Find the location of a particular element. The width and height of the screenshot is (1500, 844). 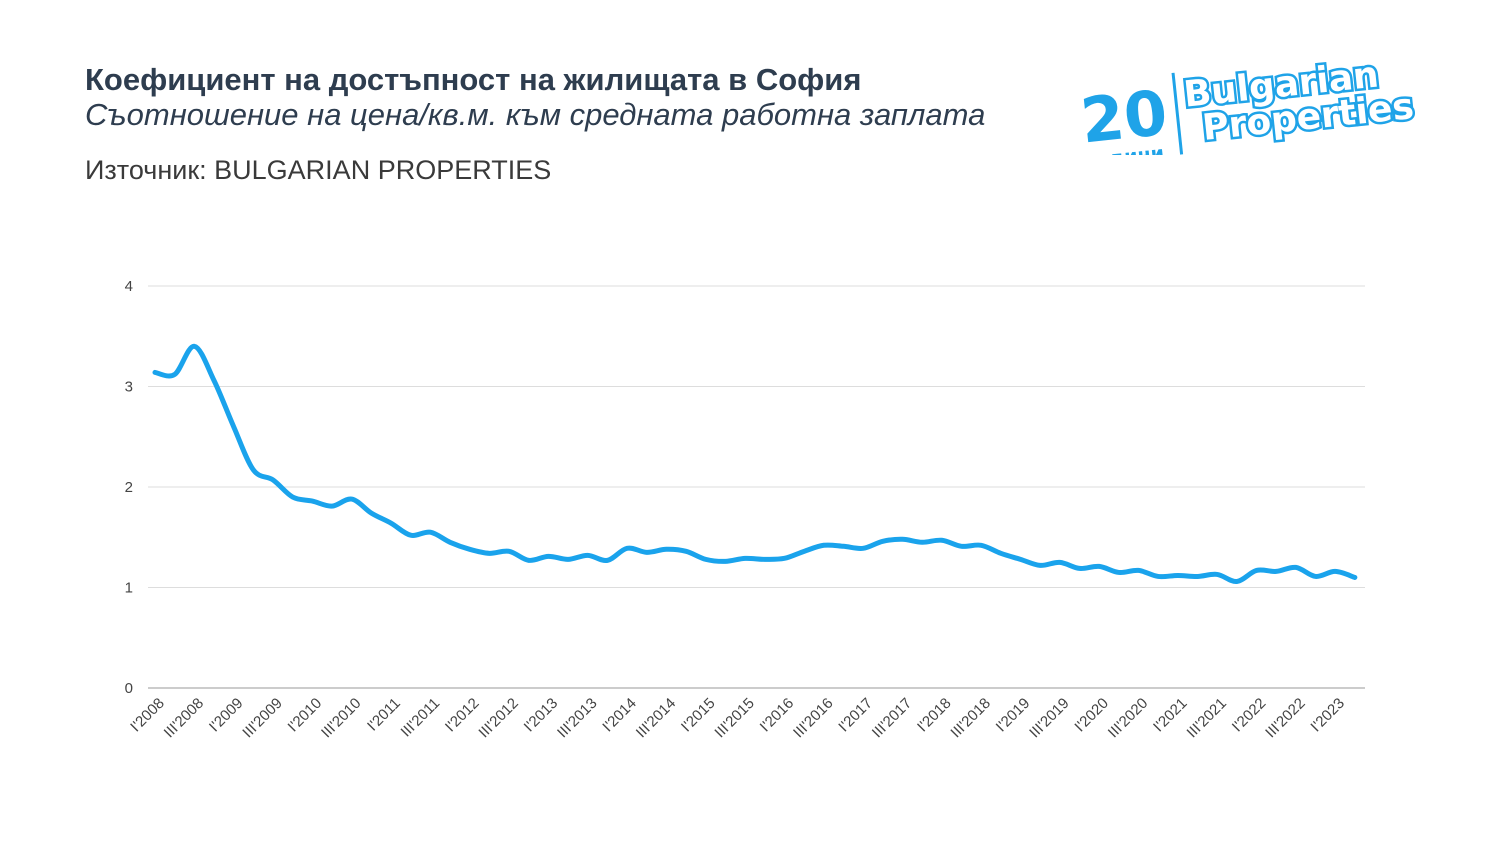

y-tick-label: 3 is located at coordinates (129, 387).